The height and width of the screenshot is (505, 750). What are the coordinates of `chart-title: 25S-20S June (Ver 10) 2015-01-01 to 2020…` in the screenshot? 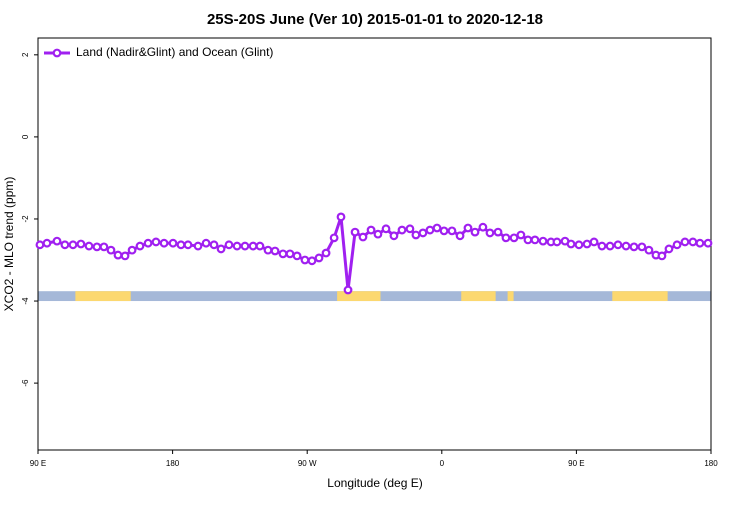 It's located at (375, 19).